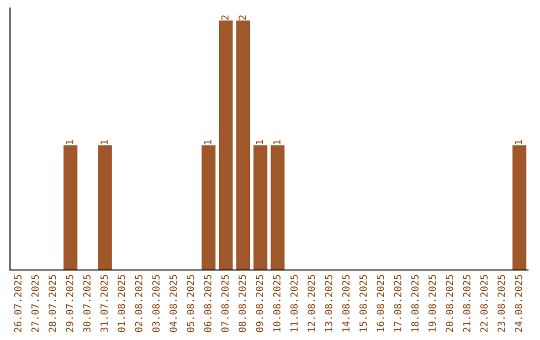 This screenshot has width=540, height=340. What do you see at coordinates (346, 303) in the screenshot?
I see `x-tick-label: 14.08.2025` at bounding box center [346, 303].